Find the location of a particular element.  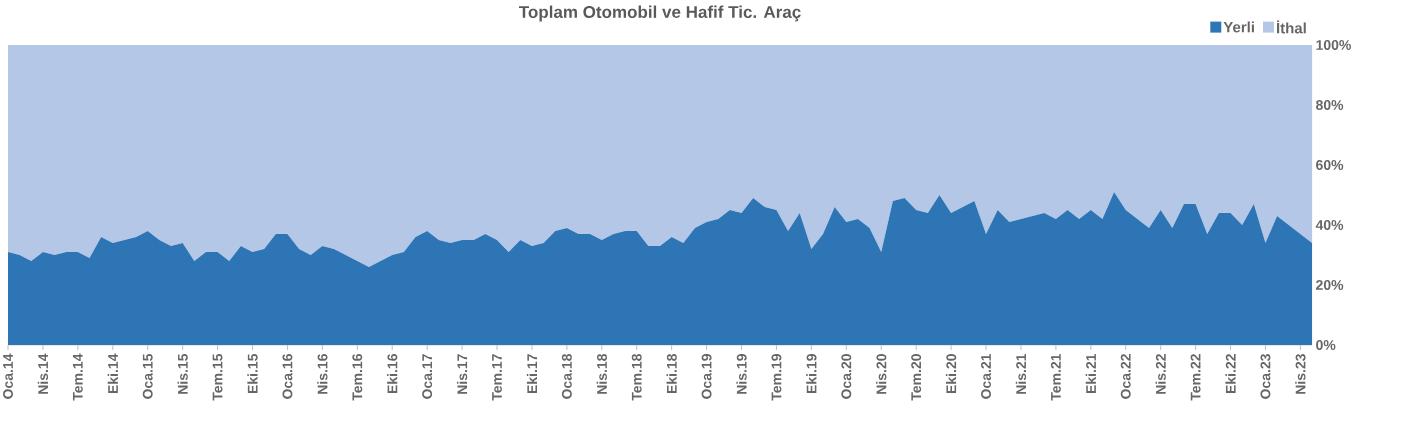

x-tick-label: Oca.14 is located at coordinates (8, 376).